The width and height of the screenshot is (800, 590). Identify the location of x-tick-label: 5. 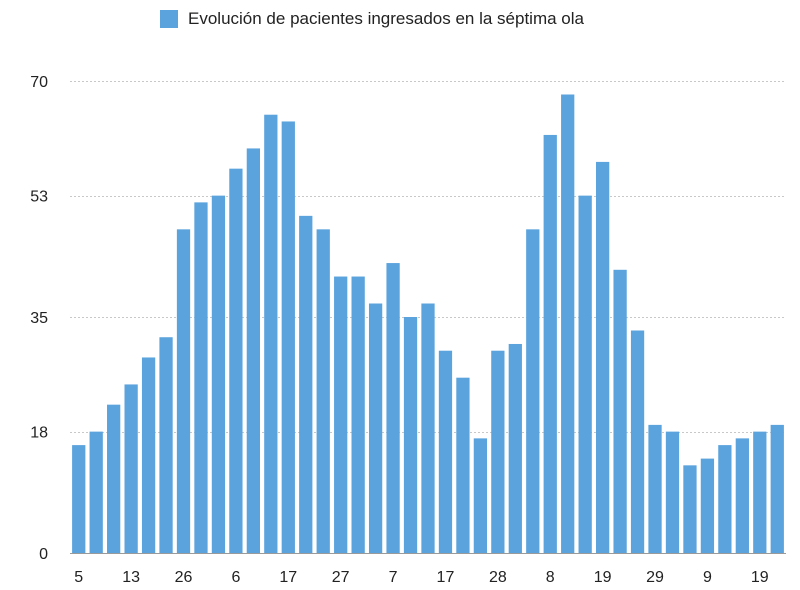
(78, 577).